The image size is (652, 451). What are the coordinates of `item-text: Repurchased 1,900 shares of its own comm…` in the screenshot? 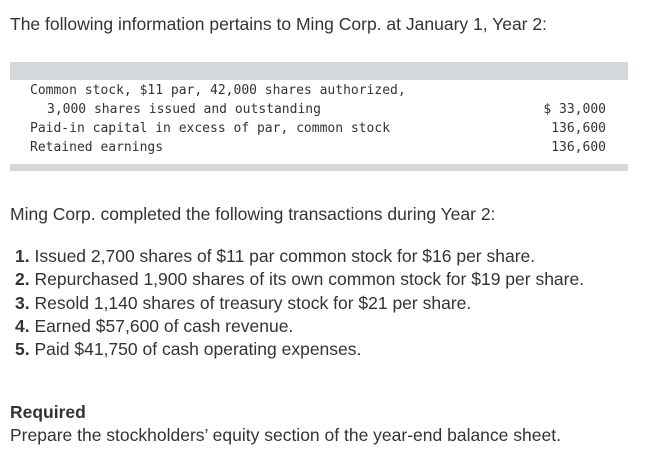 It's located at (309, 279).